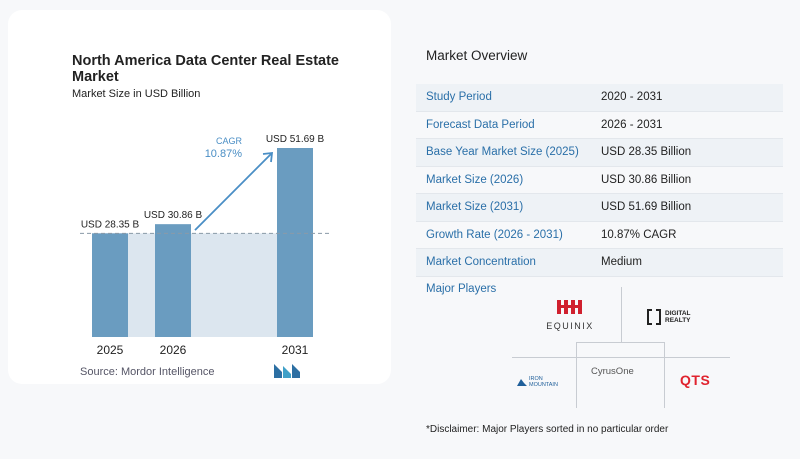 The image size is (800, 459). What do you see at coordinates (110, 285) in the screenshot?
I see `bar-2025` at bounding box center [110, 285].